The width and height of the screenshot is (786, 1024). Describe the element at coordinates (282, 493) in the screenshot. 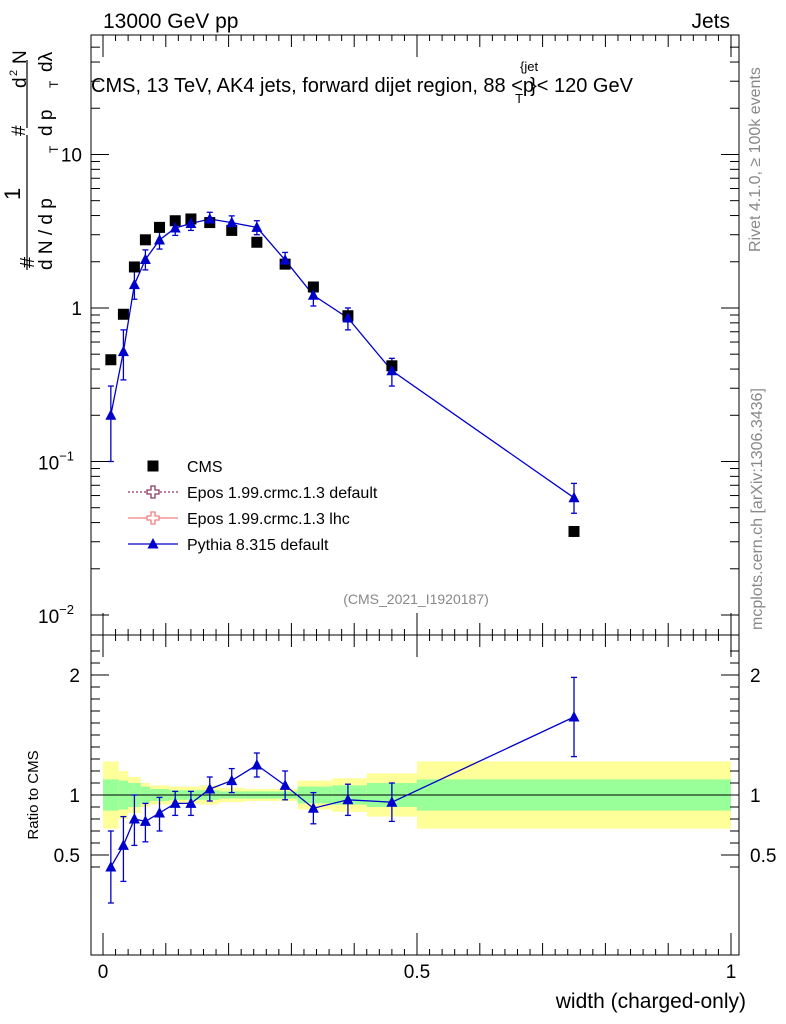

I see `legend-label: Epos 1.99.crmc.1.3 default` at that location.